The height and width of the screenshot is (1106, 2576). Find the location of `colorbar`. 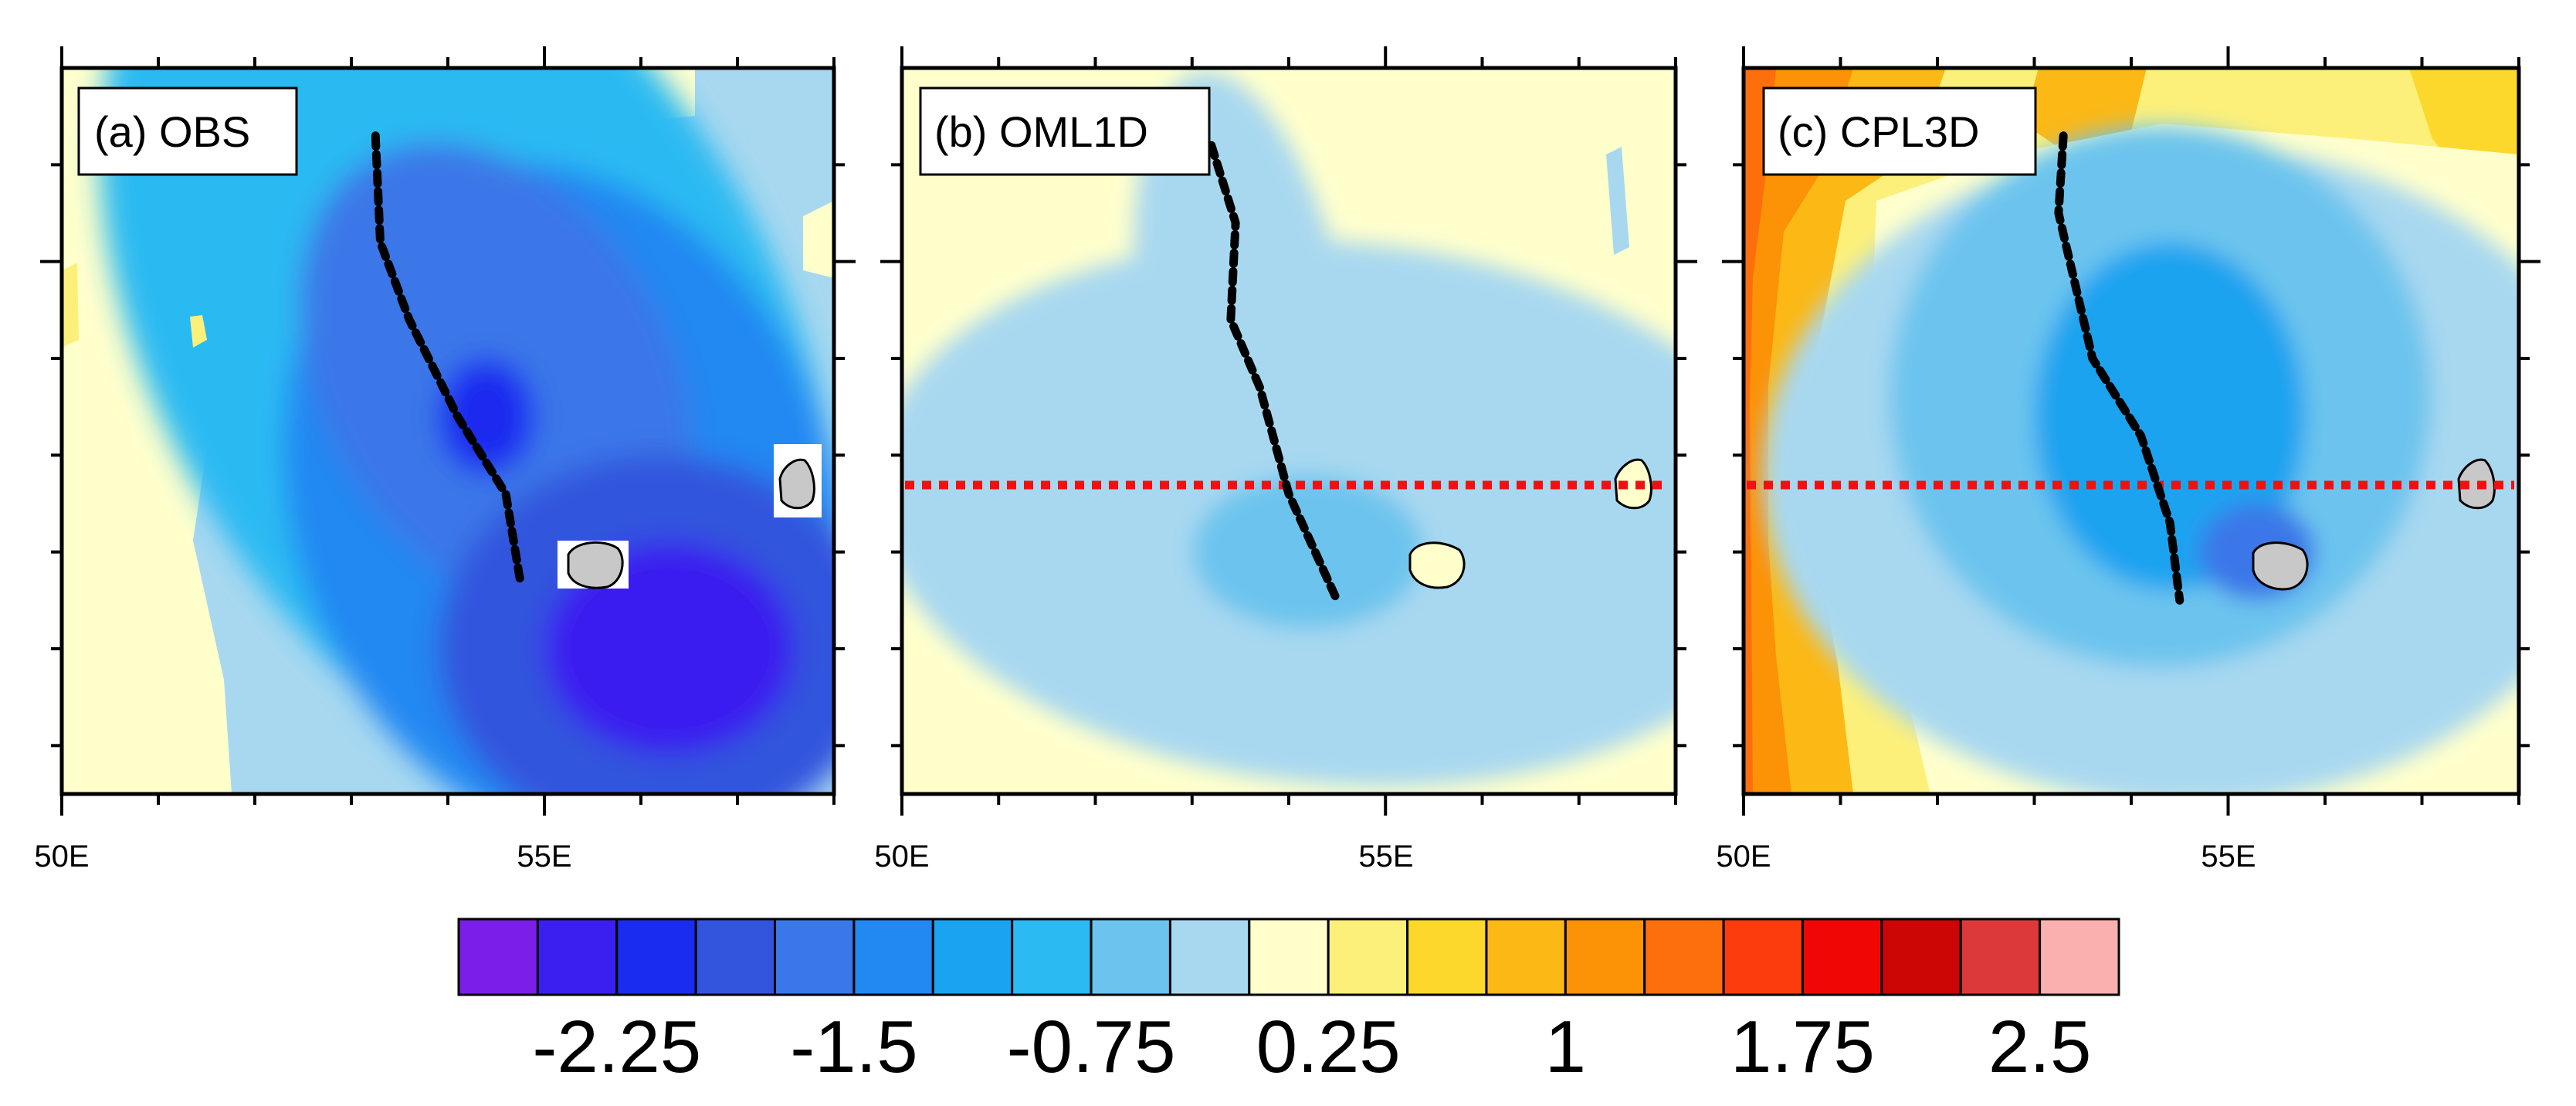

colorbar is located at coordinates (1288, 957).